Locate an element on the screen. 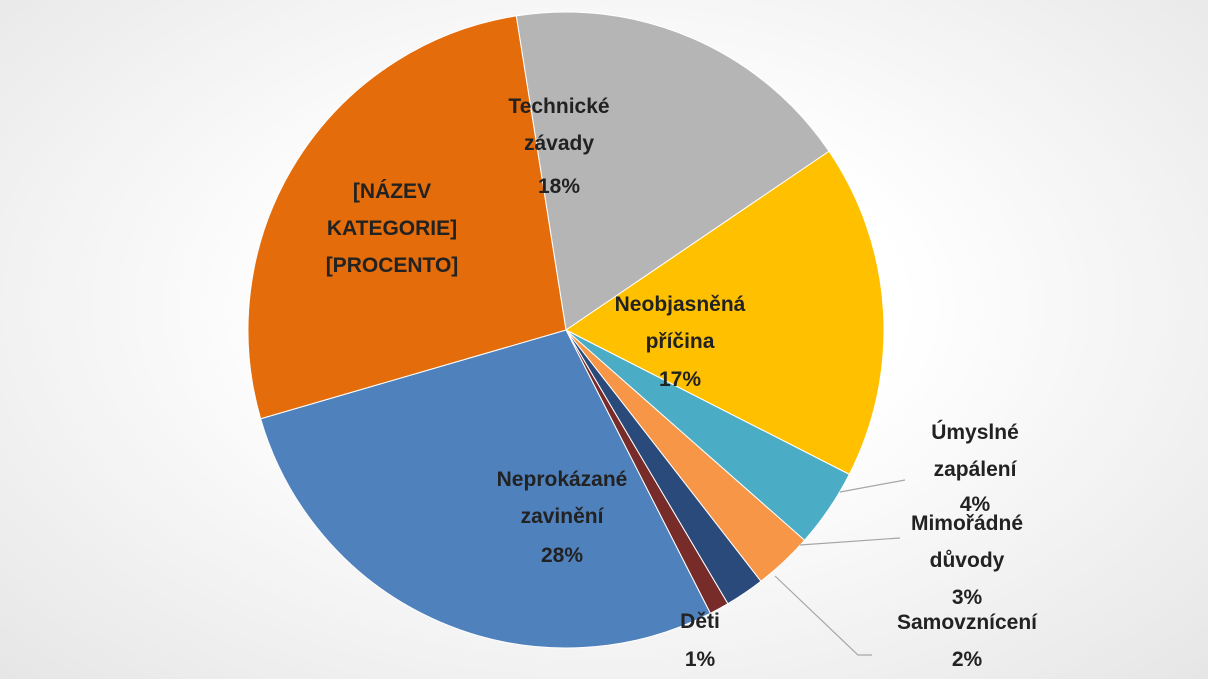  slice-value-label: 17% is located at coordinates (680, 379).